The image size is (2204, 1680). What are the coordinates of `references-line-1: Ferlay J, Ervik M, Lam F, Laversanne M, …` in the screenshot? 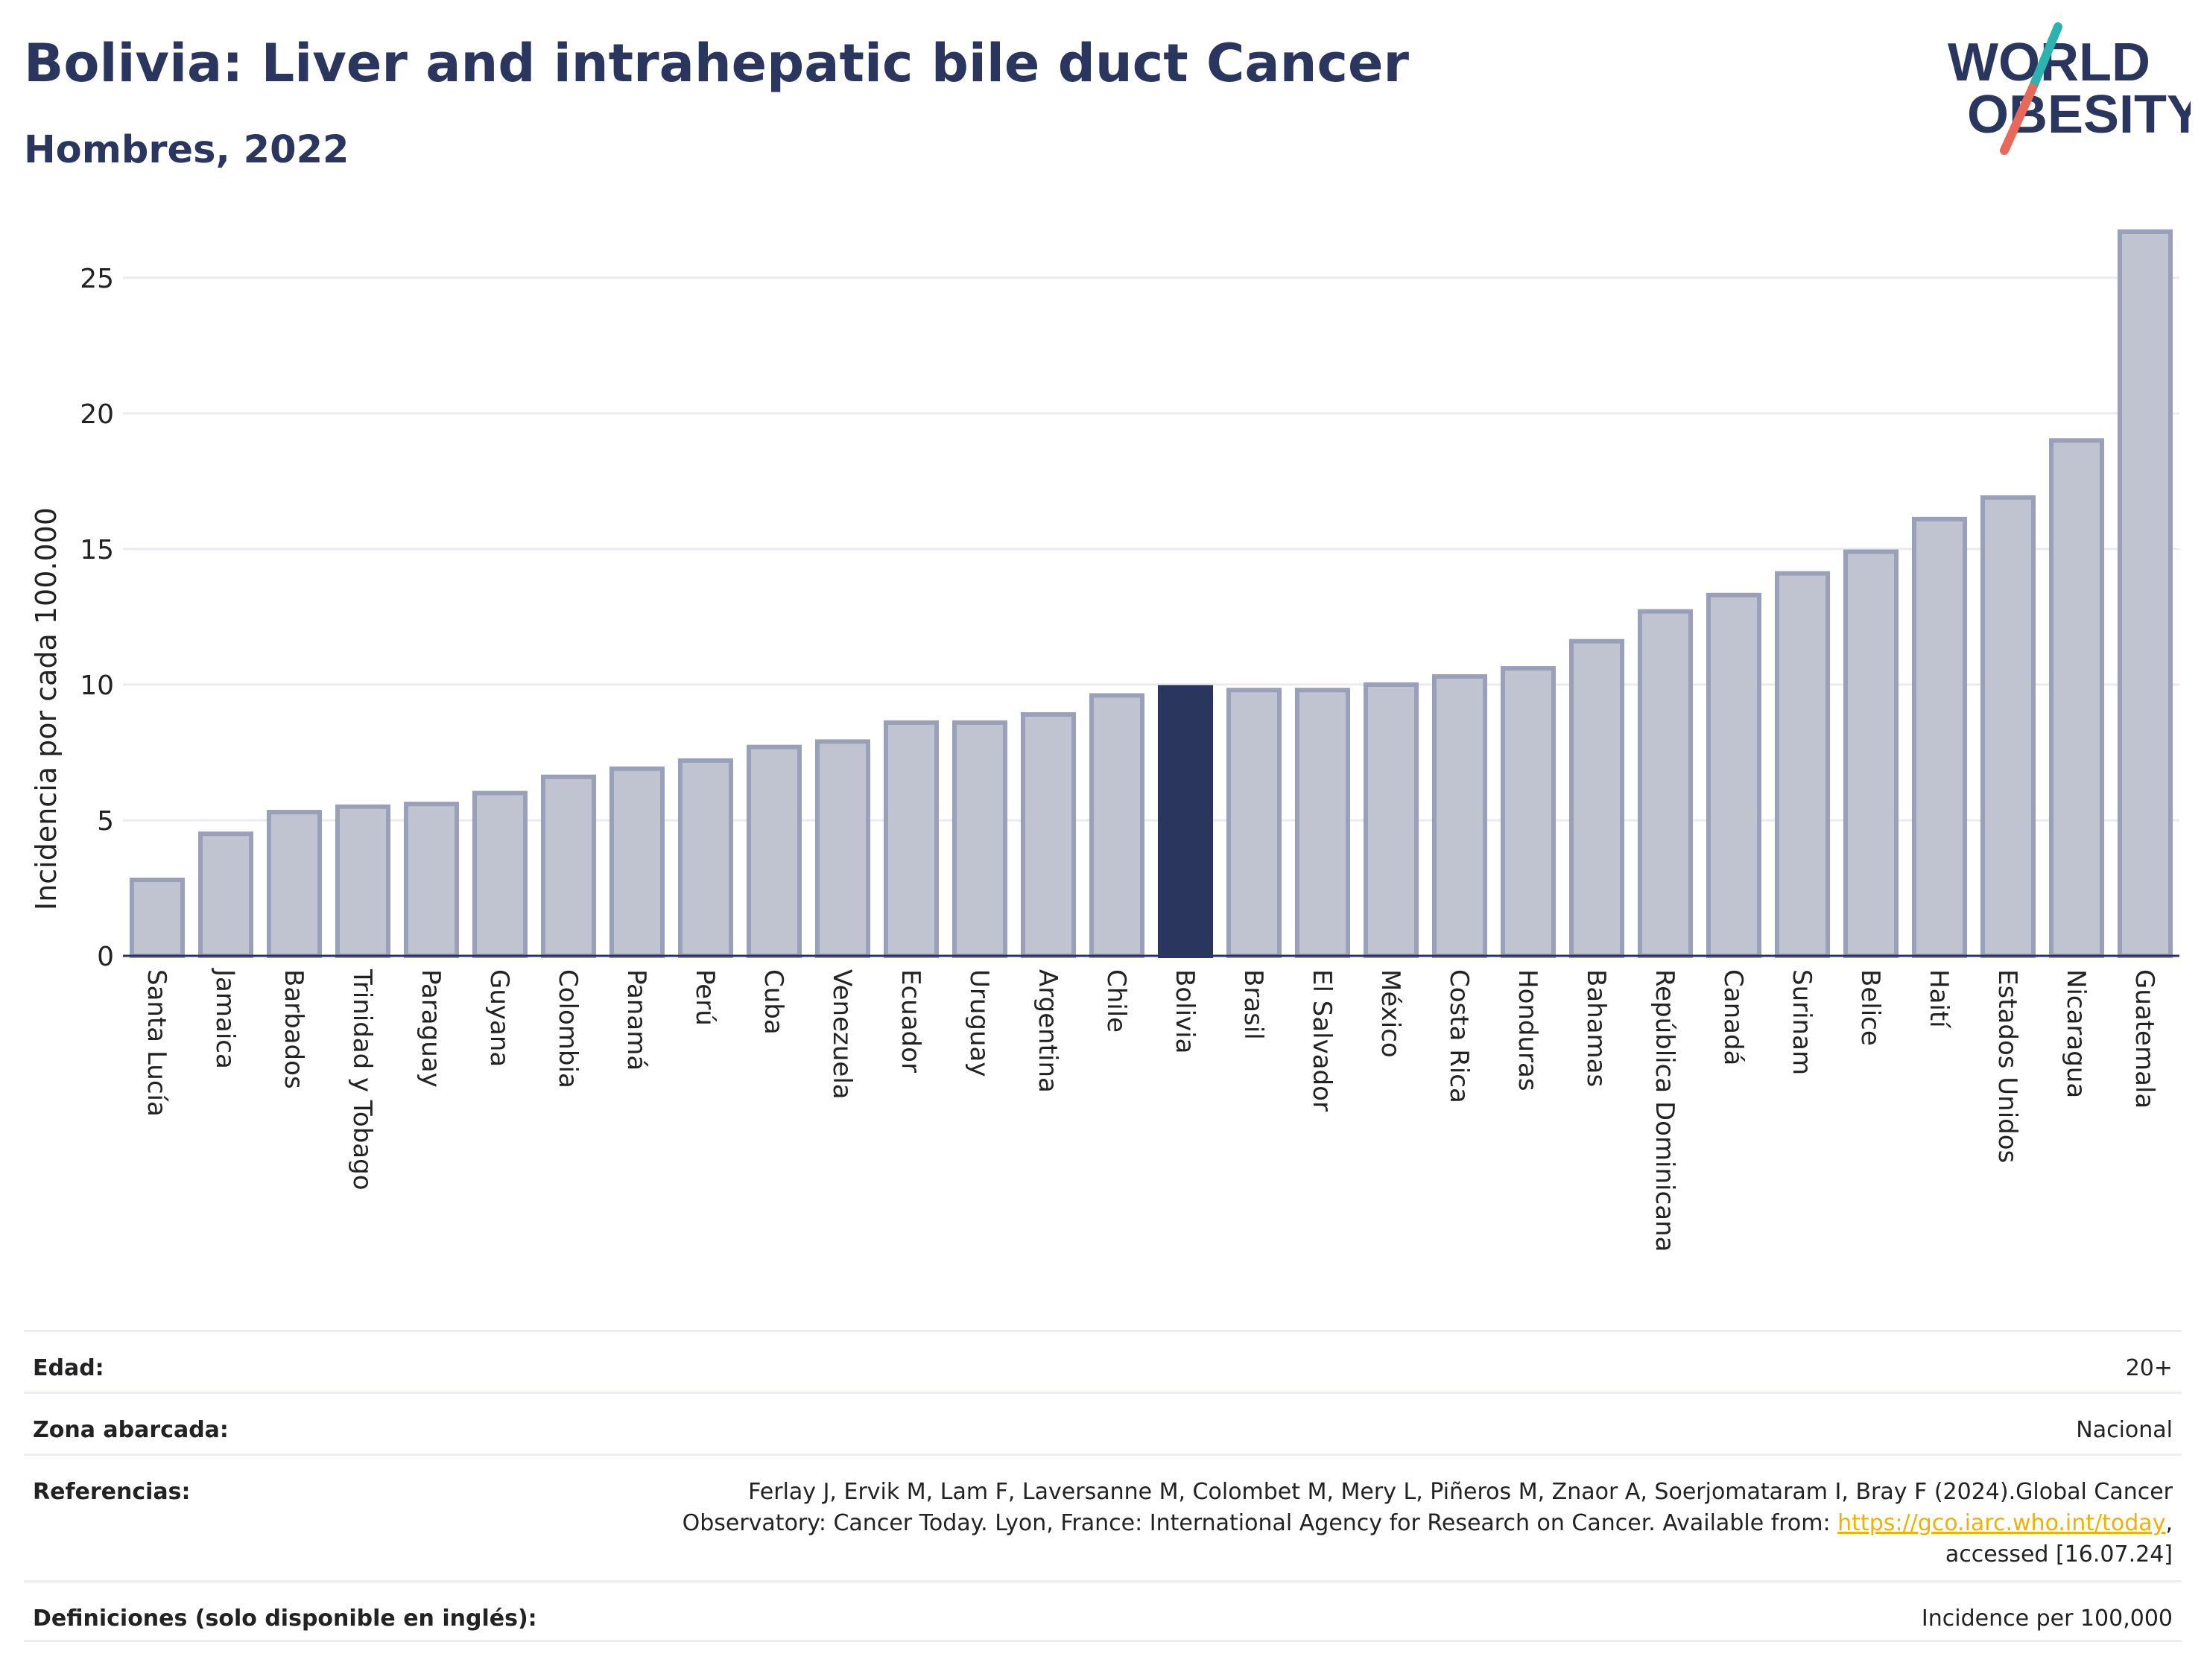 It's located at (1460, 1492).